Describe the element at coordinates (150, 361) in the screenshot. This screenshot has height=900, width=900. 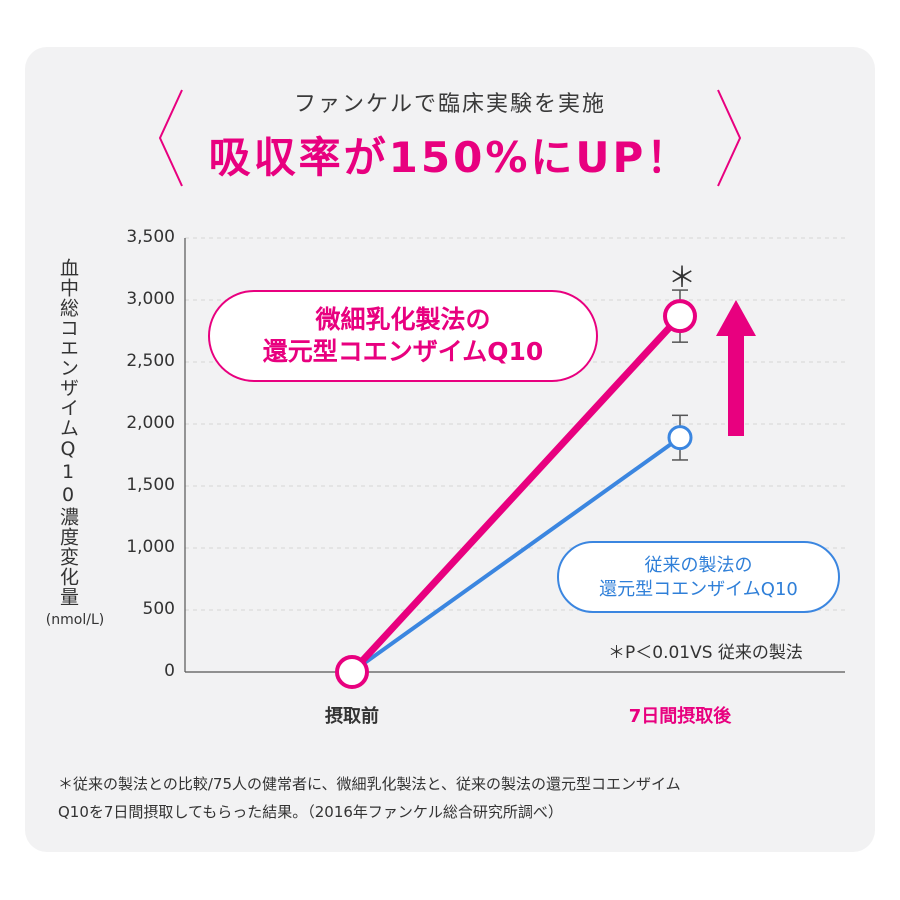
I see `y-tick-label: 2,500` at that location.